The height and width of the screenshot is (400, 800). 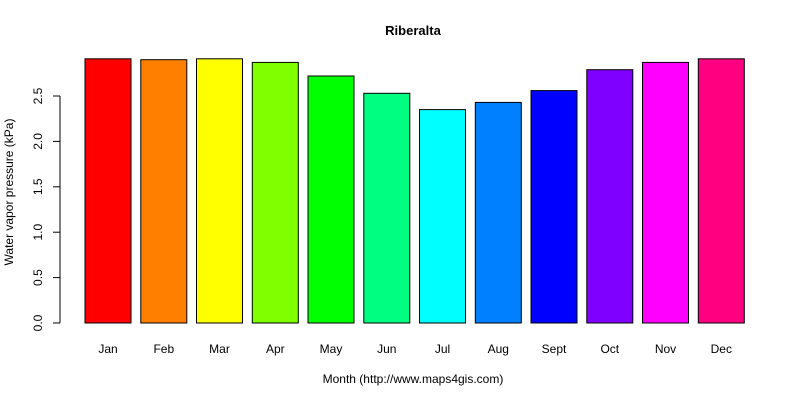 What do you see at coordinates (386, 349) in the screenshot?
I see `x-tick-label: Jun` at bounding box center [386, 349].